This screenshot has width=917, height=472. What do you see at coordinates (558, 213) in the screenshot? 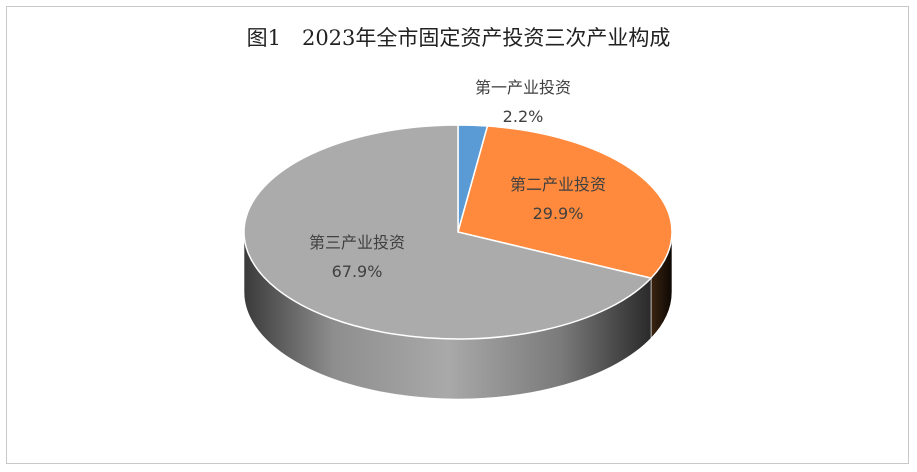
I see `pie-value-label-2: 29.9%` at bounding box center [558, 213].